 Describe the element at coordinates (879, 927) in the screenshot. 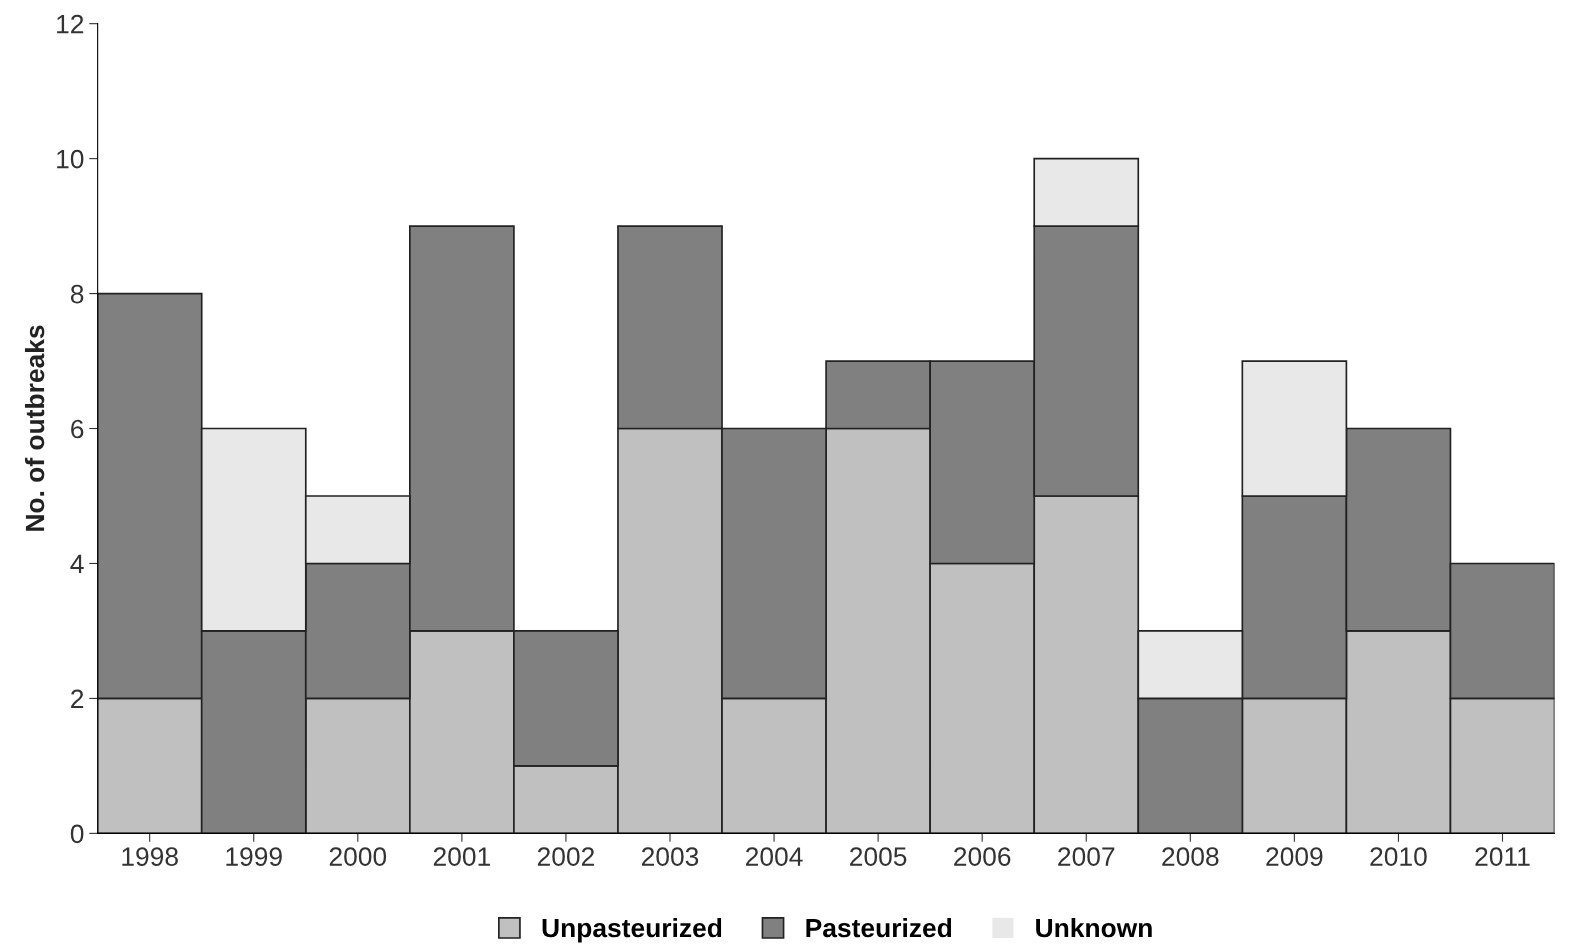

I see `legend-label: Pasteurized` at that location.